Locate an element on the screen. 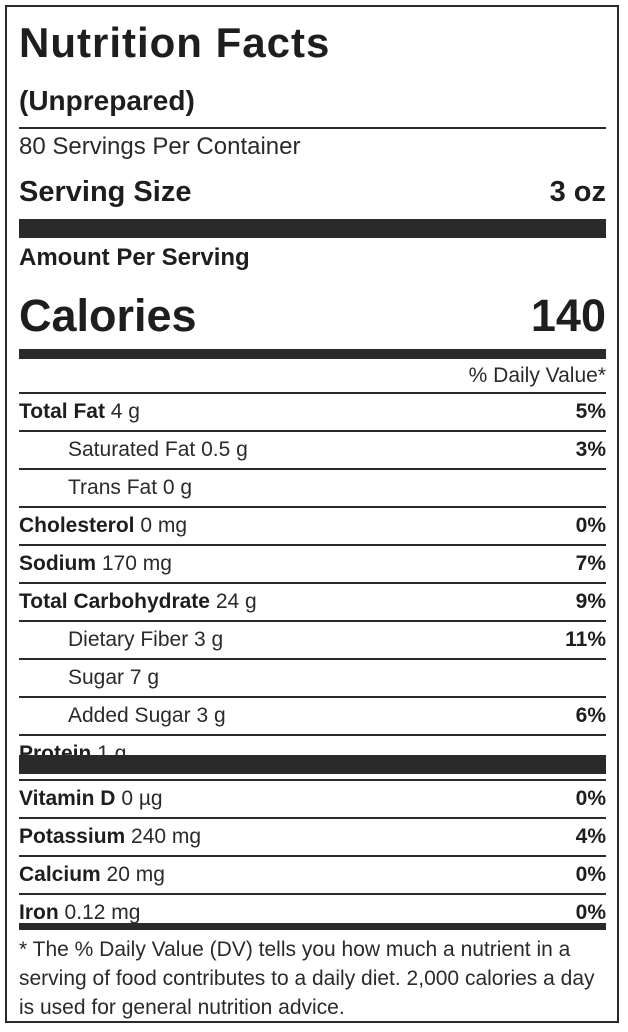  nutrient-amount: 4 g is located at coordinates (125, 411).